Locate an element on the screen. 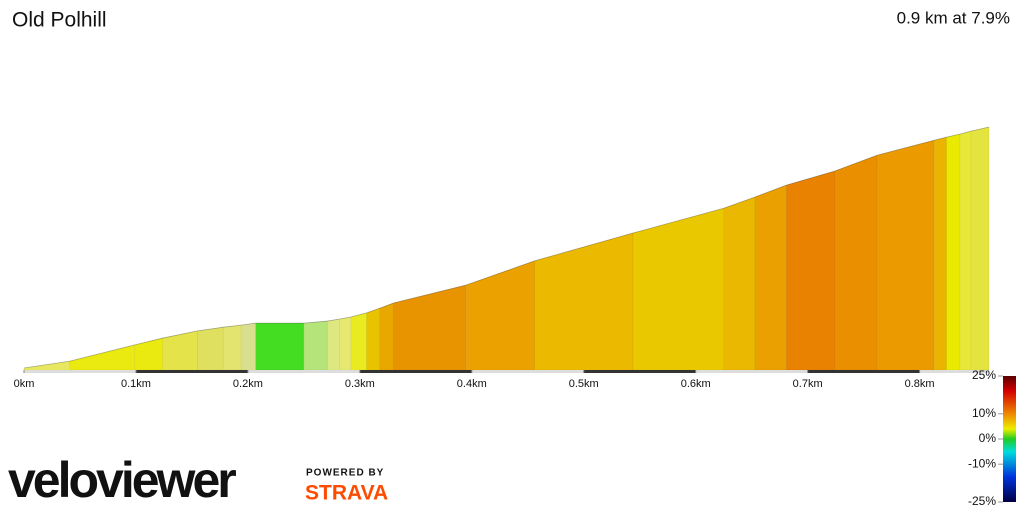 This screenshot has width=1024, height=512. chart-title: Old Polhill is located at coordinates (59, 20).